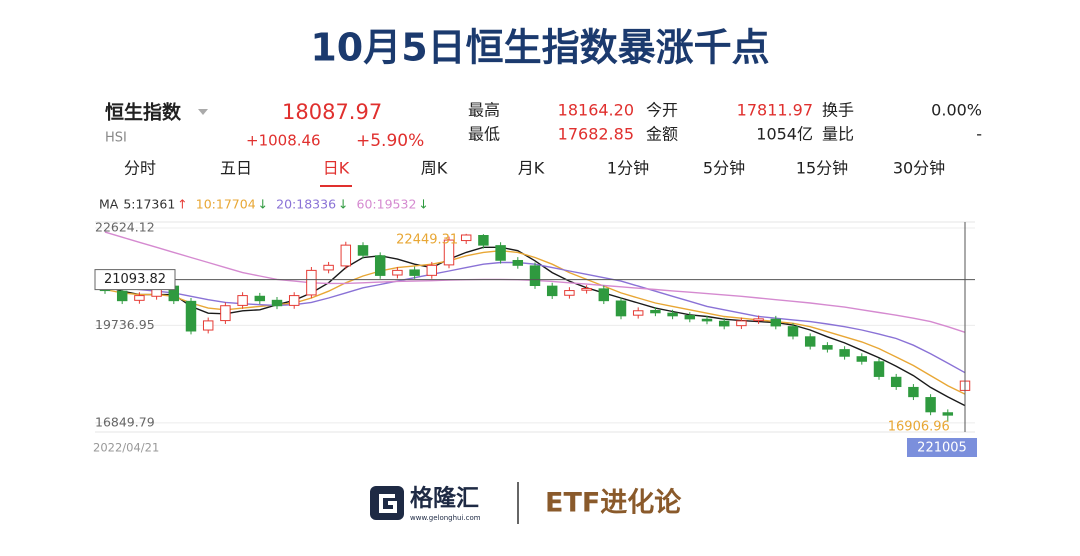 The image size is (1080, 556). Describe the element at coordinates (662, 110) in the screenshot. I see `field-label: 今开` at that location.